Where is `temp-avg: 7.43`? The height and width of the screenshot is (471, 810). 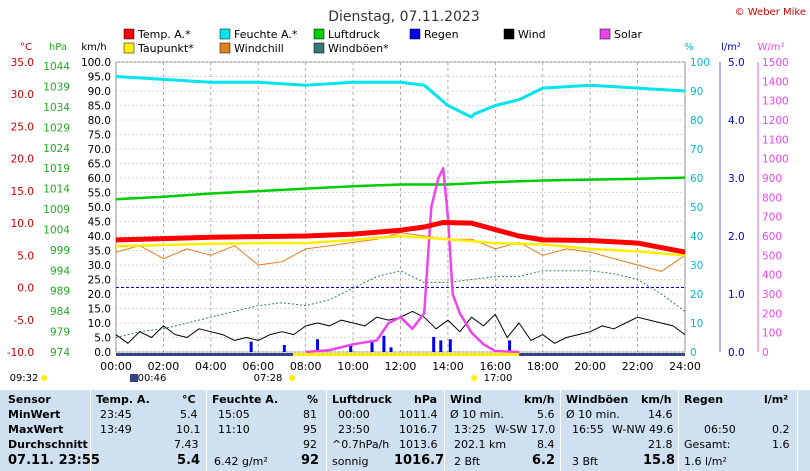 temp-avg: 7.43 is located at coordinates (186, 444).